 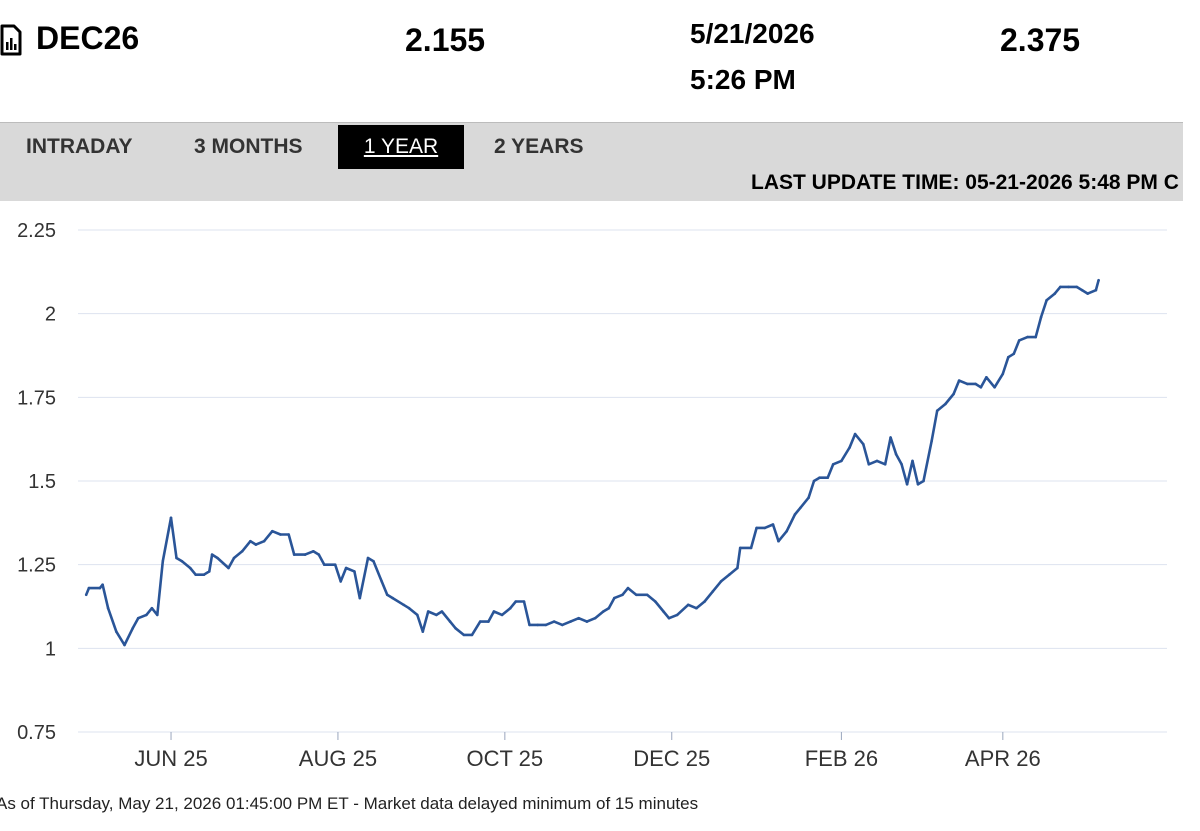 I want to click on quote-value: 2.375, so click(x=1040, y=40).